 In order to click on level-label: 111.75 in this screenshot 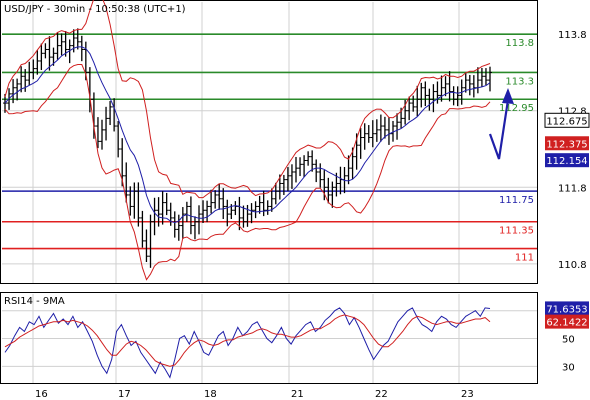, I will do `click(516, 200)`.